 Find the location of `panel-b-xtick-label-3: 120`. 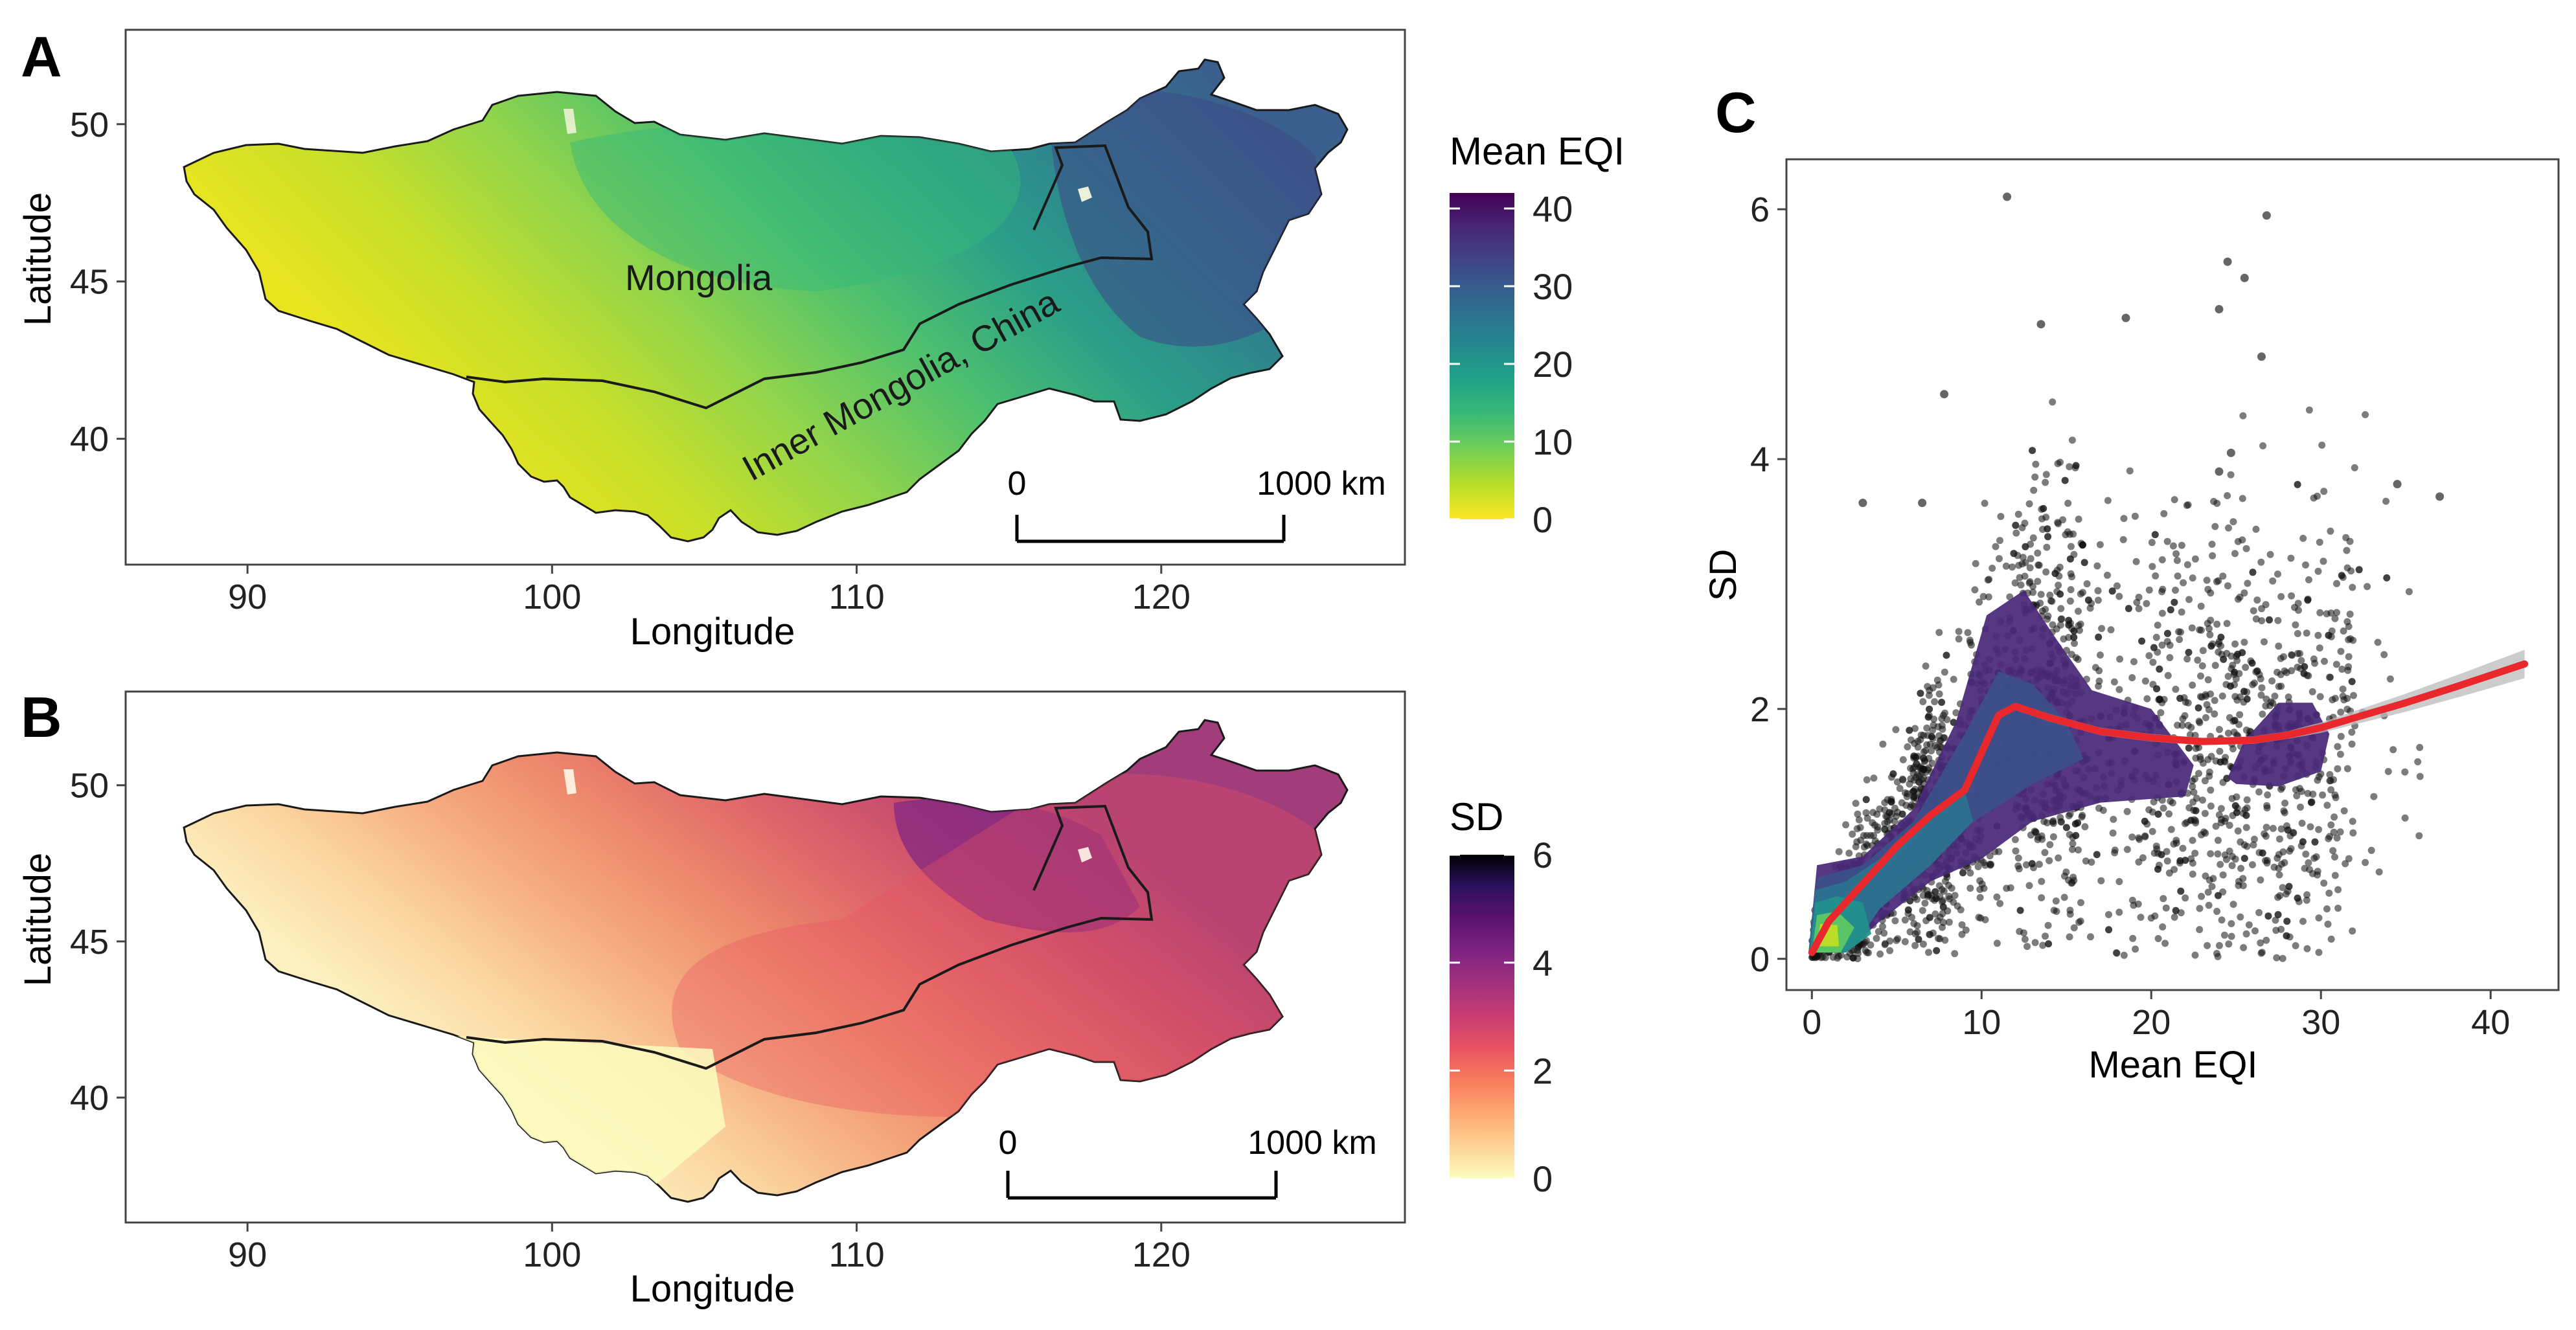

panel-b-xtick-label-3: 120 is located at coordinates (1161, 1254).